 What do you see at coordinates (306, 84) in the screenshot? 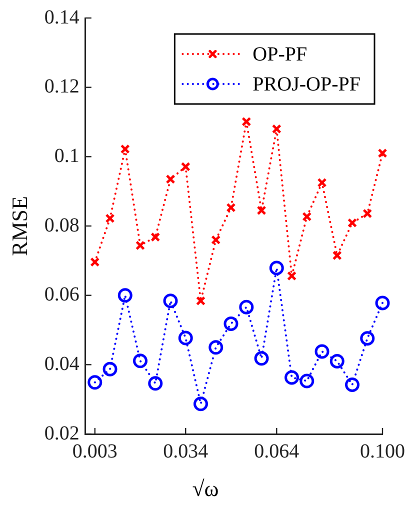
I see `legend-label: PROJ-OP-PF` at bounding box center [306, 84].